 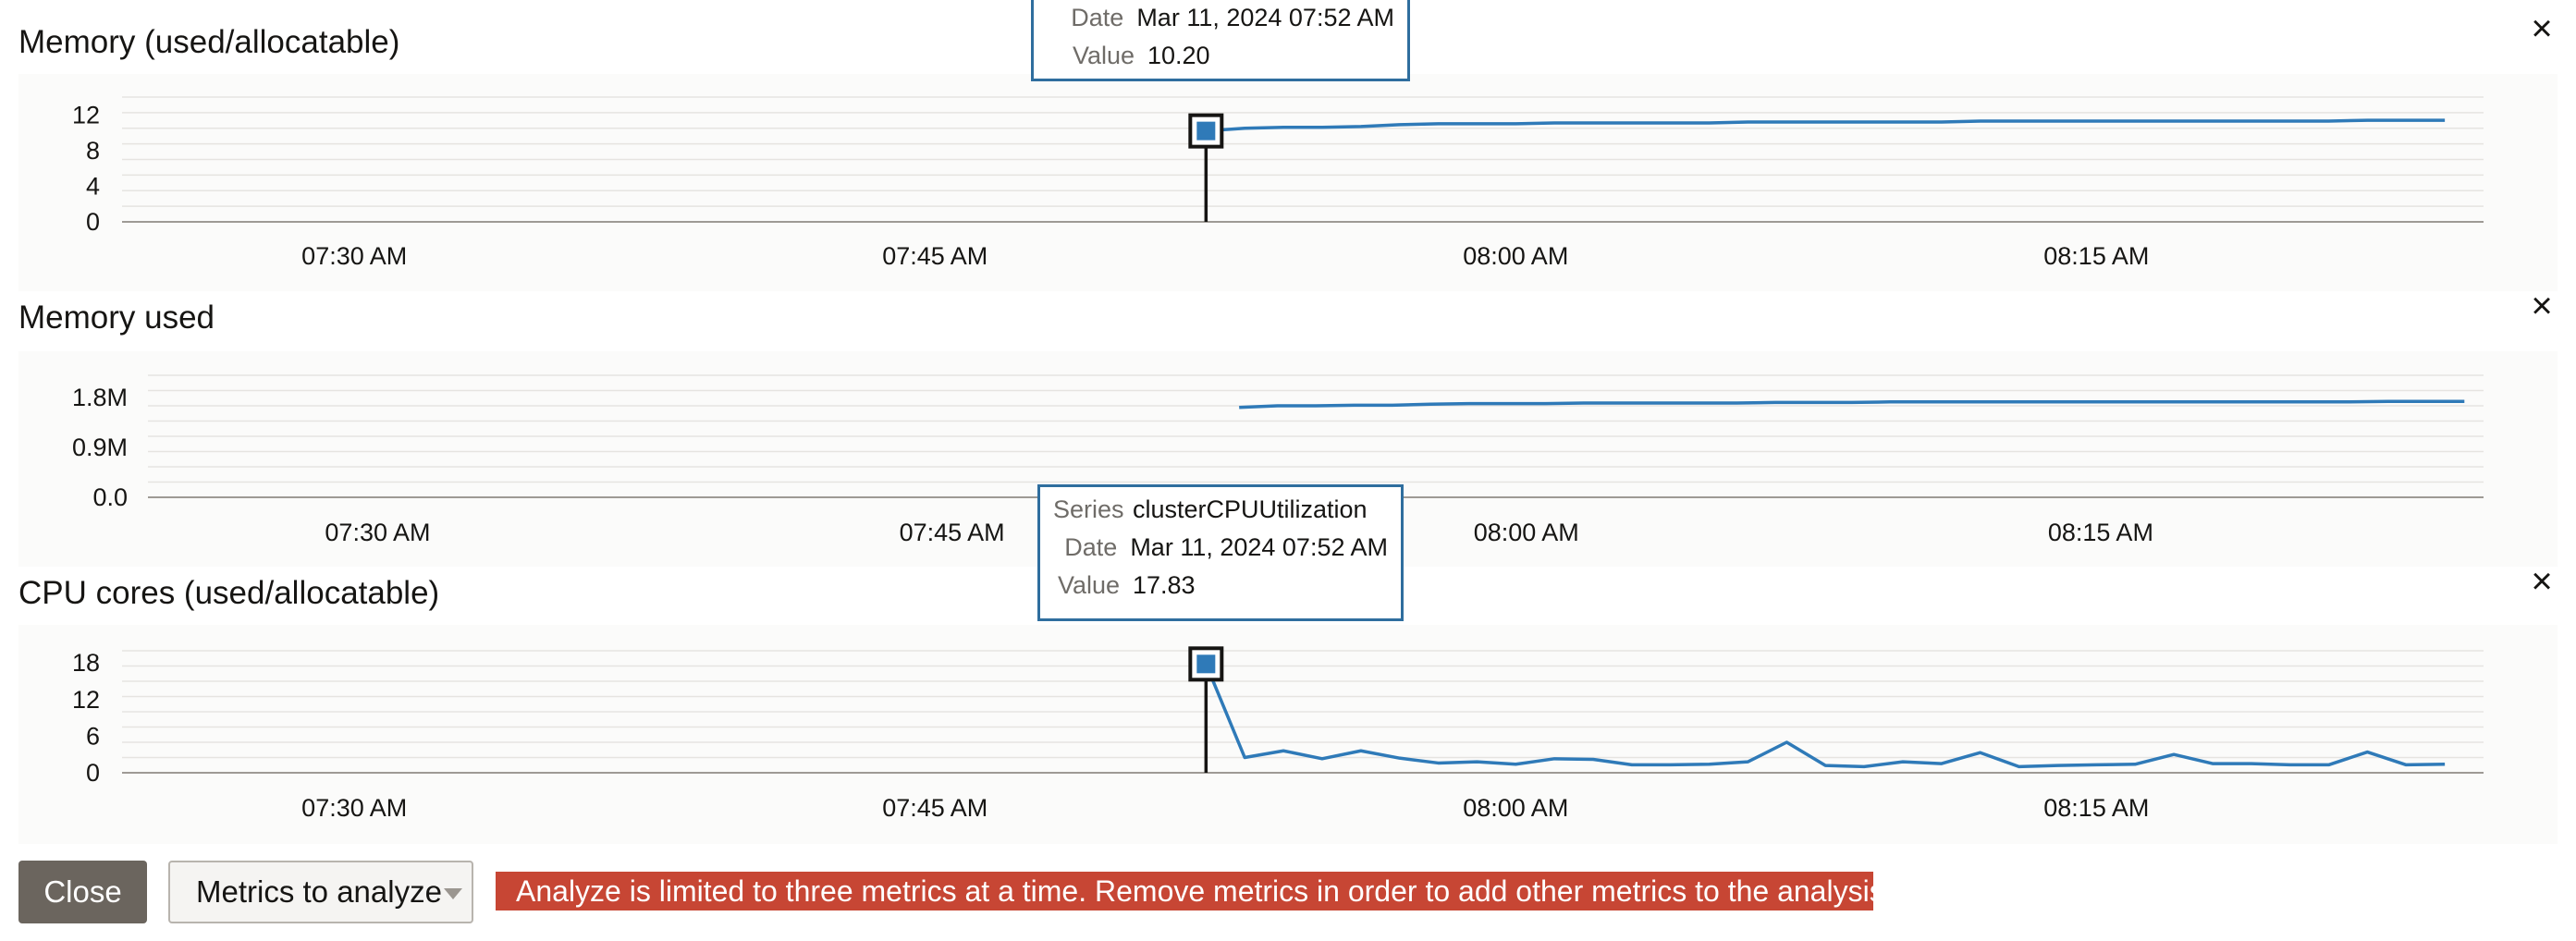 What do you see at coordinates (1250, 509) in the screenshot?
I see `tooltip-value: clusterCPUUtilization` at bounding box center [1250, 509].